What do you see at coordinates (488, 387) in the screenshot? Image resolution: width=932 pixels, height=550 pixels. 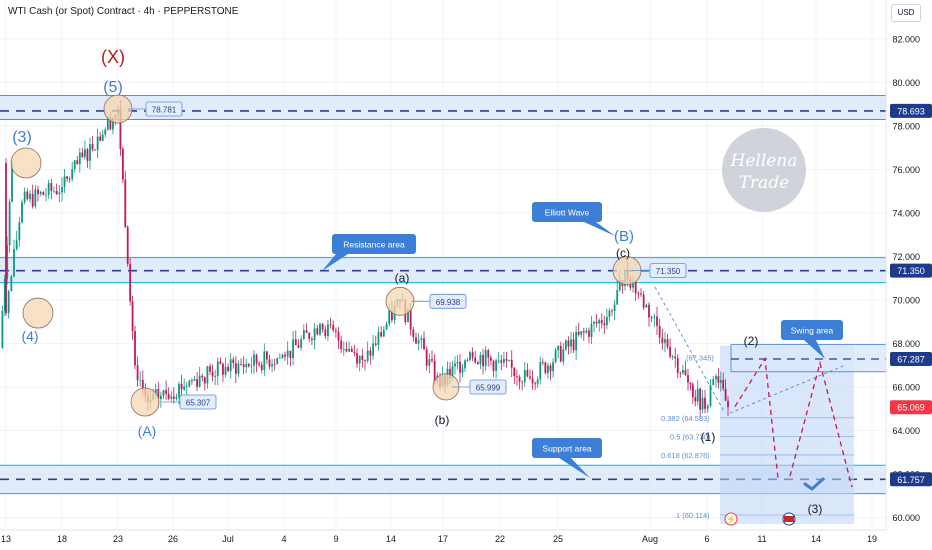 I see `price-label-box` at bounding box center [488, 387].